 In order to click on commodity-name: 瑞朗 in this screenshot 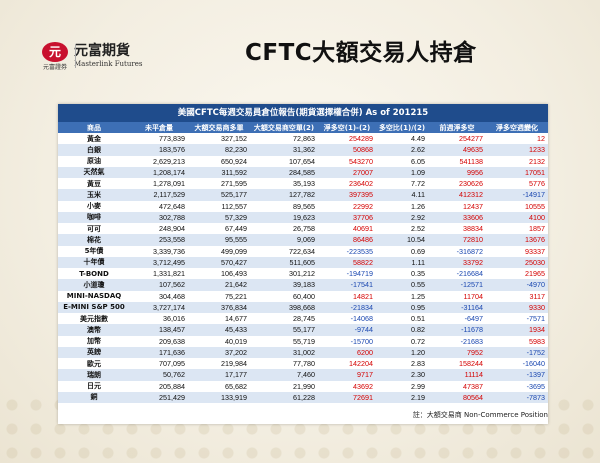, I will do `click(94, 375)`.